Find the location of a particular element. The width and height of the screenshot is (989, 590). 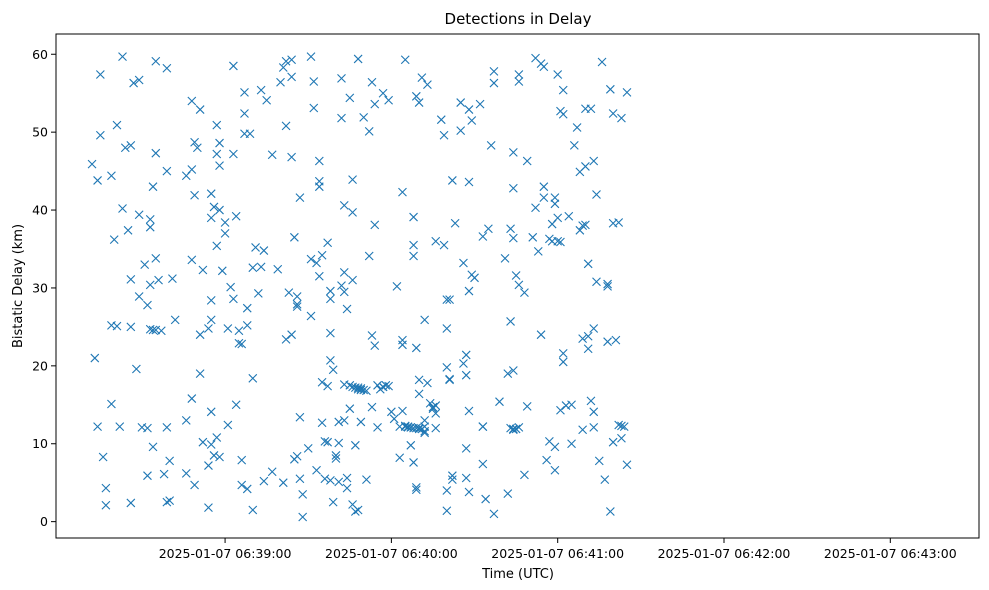

x-tick-label: 2025-01-07 06:42:00 is located at coordinates (724, 553).